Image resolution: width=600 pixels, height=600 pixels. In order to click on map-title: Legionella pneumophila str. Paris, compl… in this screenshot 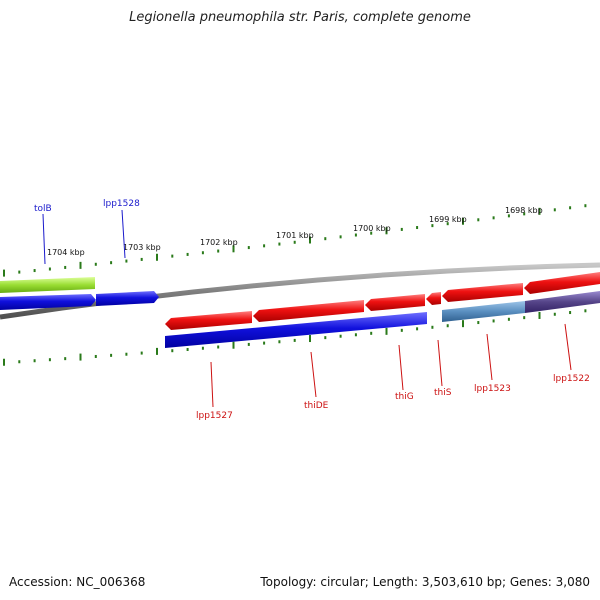, I will do `click(300, 17)`.